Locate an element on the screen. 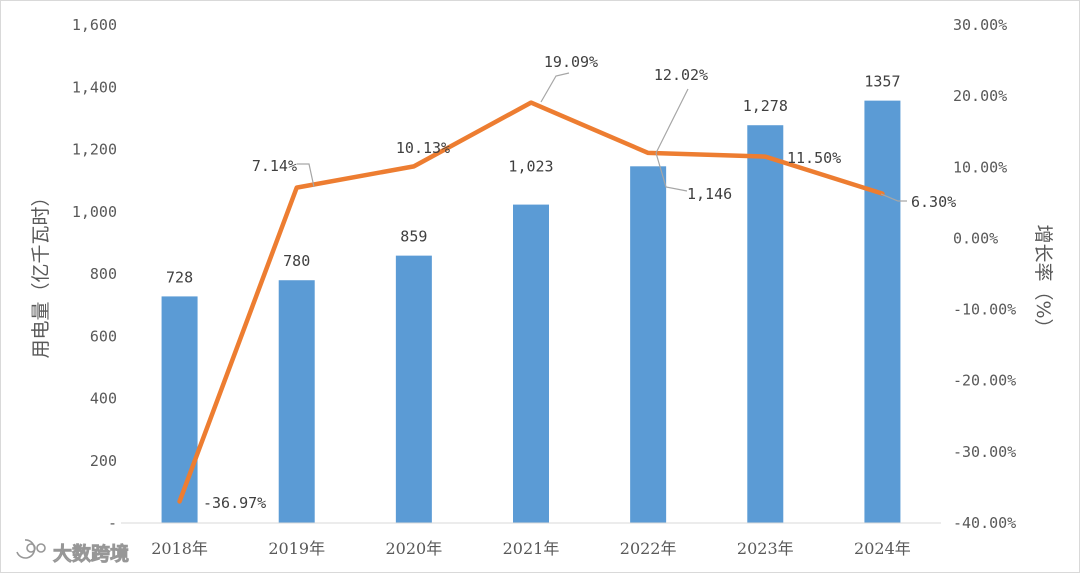  y-right-tick-label-5: 10.00% is located at coordinates (980, 167).